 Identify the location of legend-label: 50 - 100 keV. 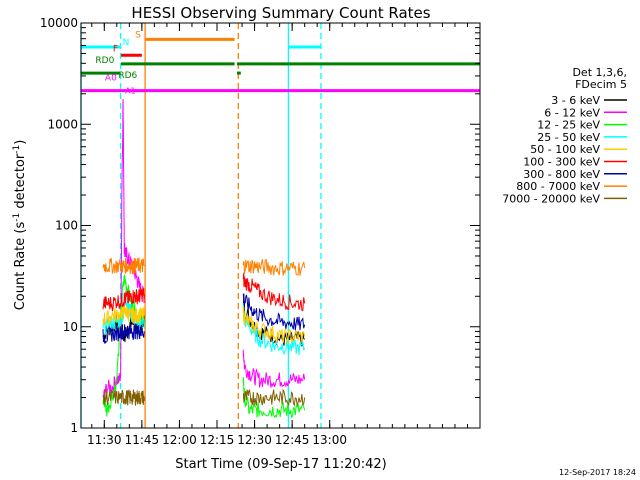
(565, 149).